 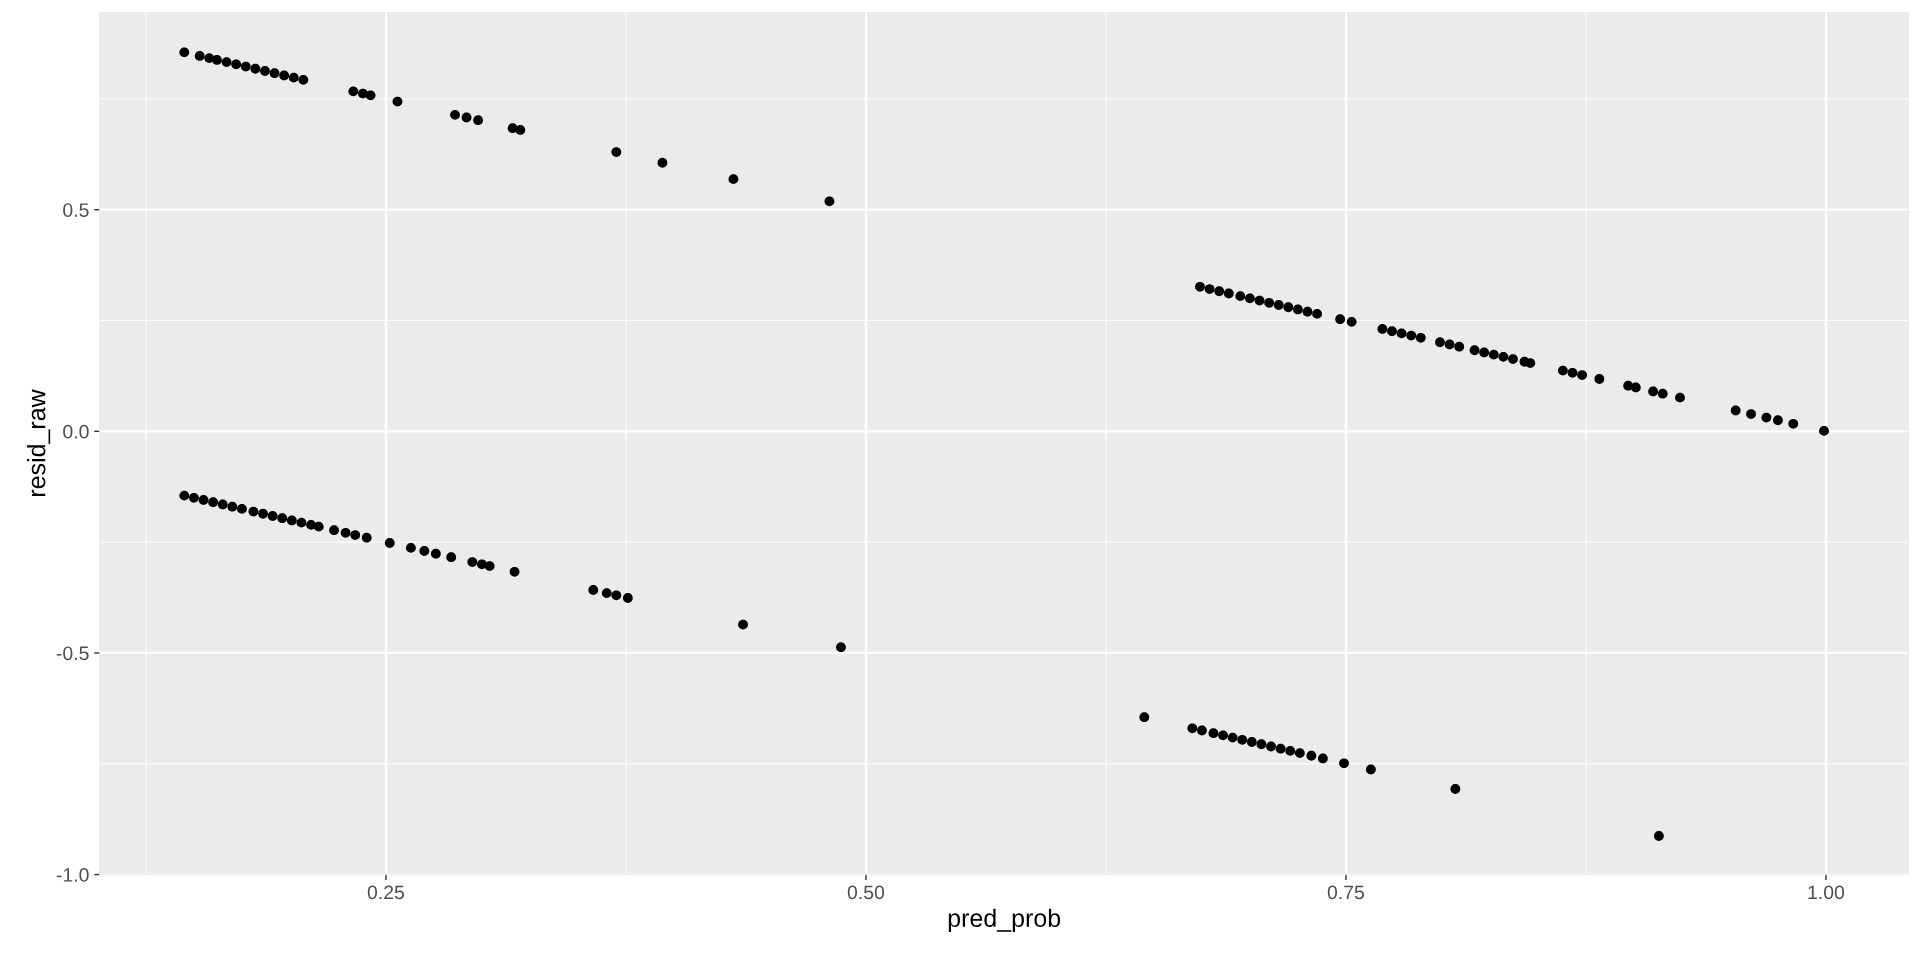 I want to click on y-tick-label: -1.0, so click(x=72, y=875).